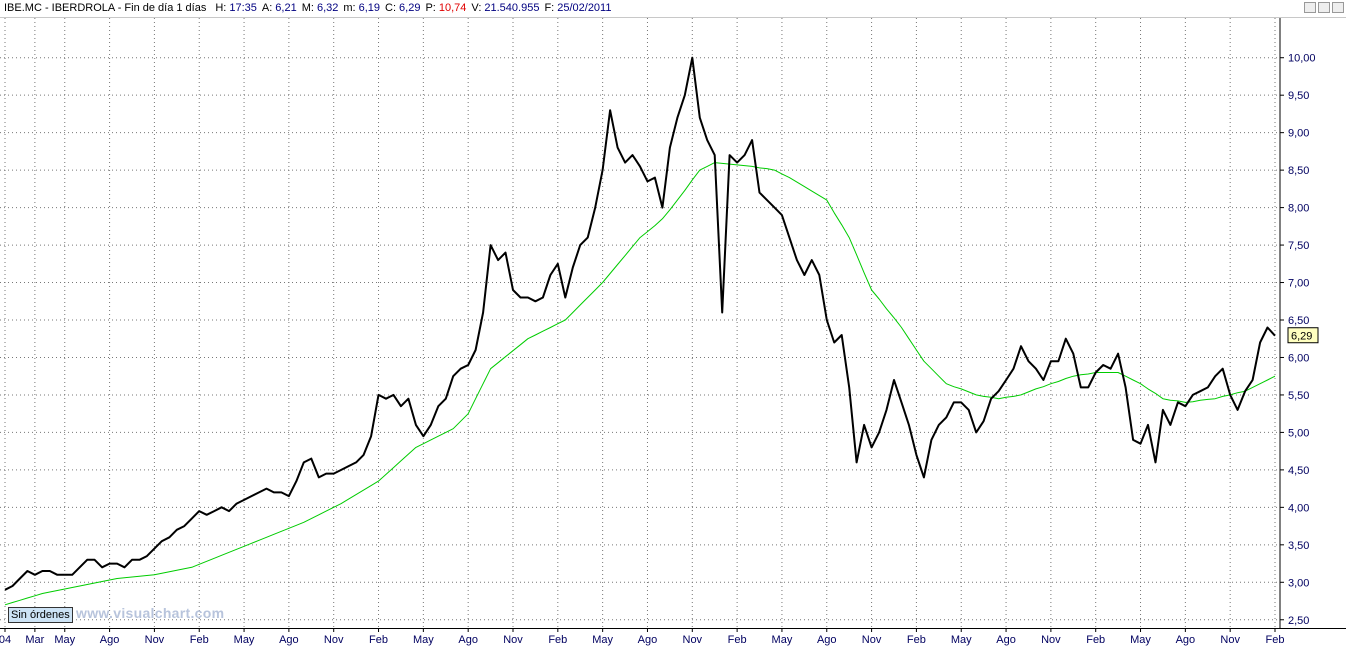 This screenshot has width=1346, height=647. What do you see at coordinates (286, 8) in the screenshot?
I see `field-value: 6,21` at bounding box center [286, 8].